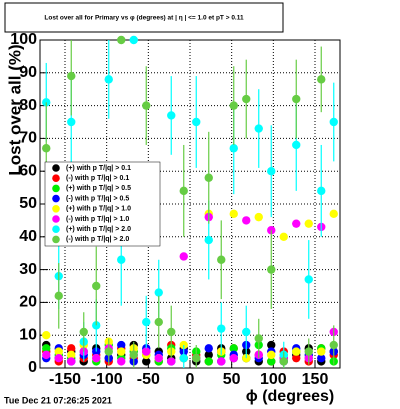 The image size is (400, 409). What do you see at coordinates (97, 219) in the screenshot?
I see `legend-label: (-) with p T/|q| > 1.0` at bounding box center [97, 219].